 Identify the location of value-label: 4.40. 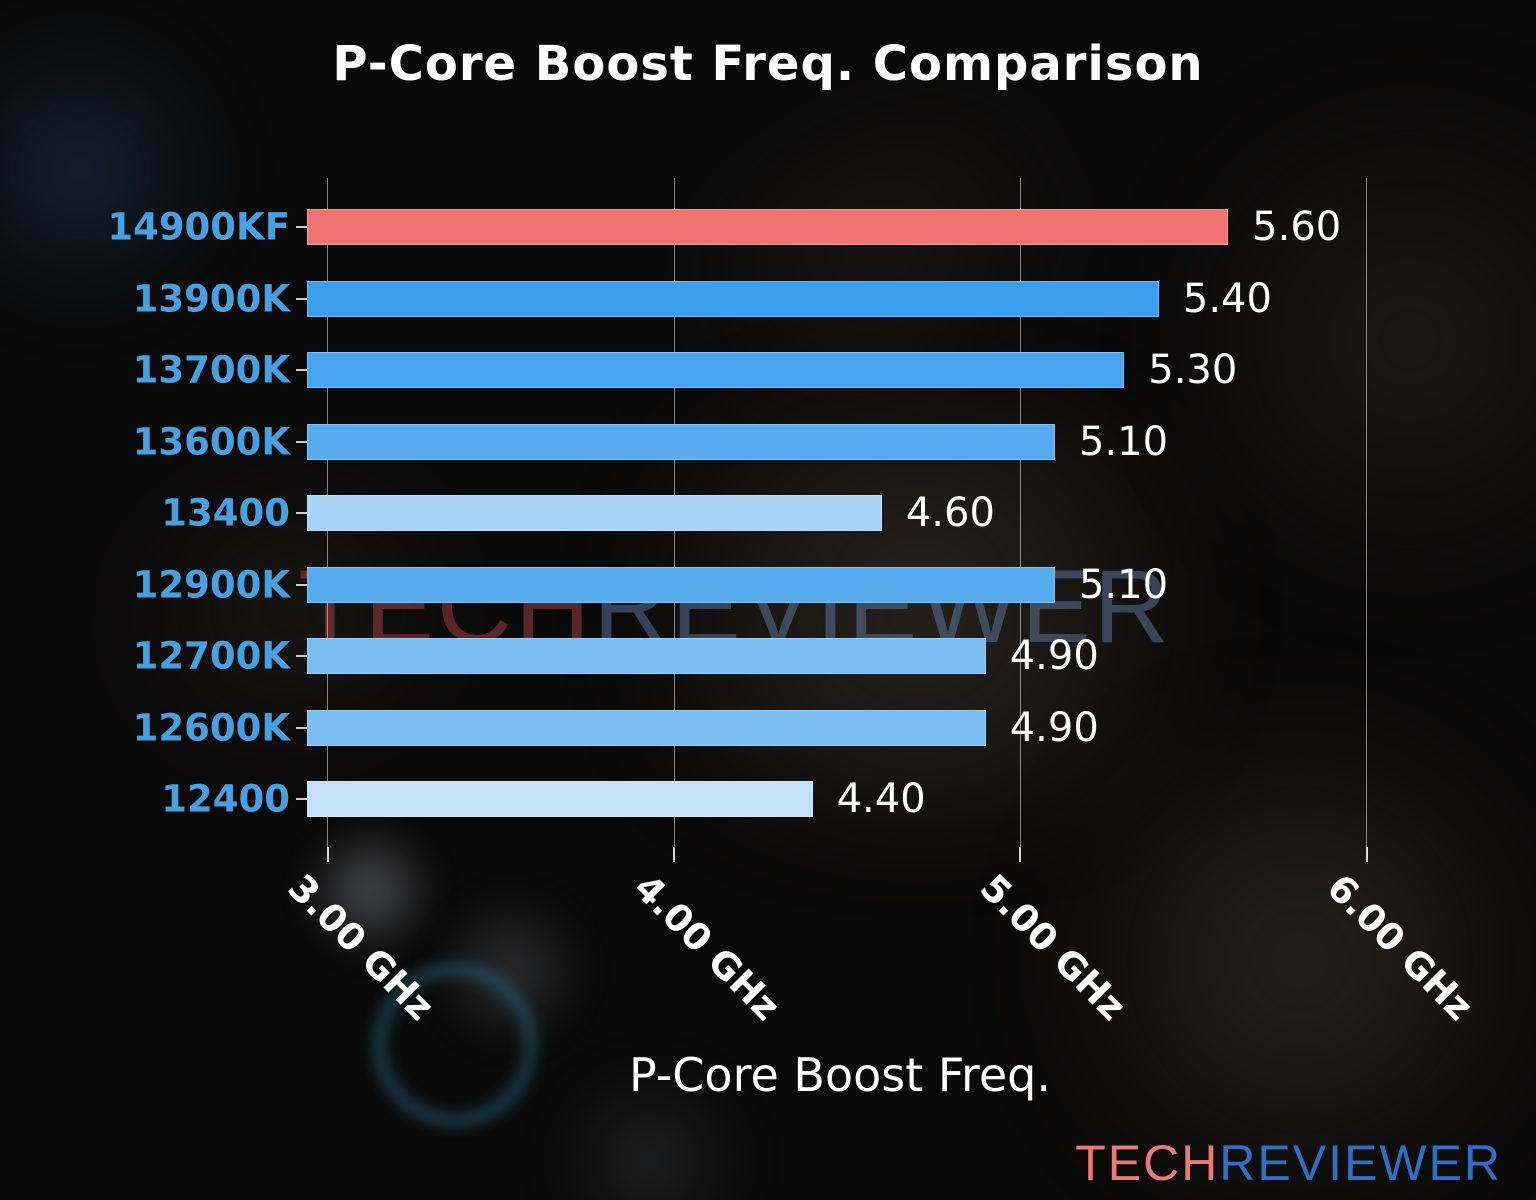
(881, 799).